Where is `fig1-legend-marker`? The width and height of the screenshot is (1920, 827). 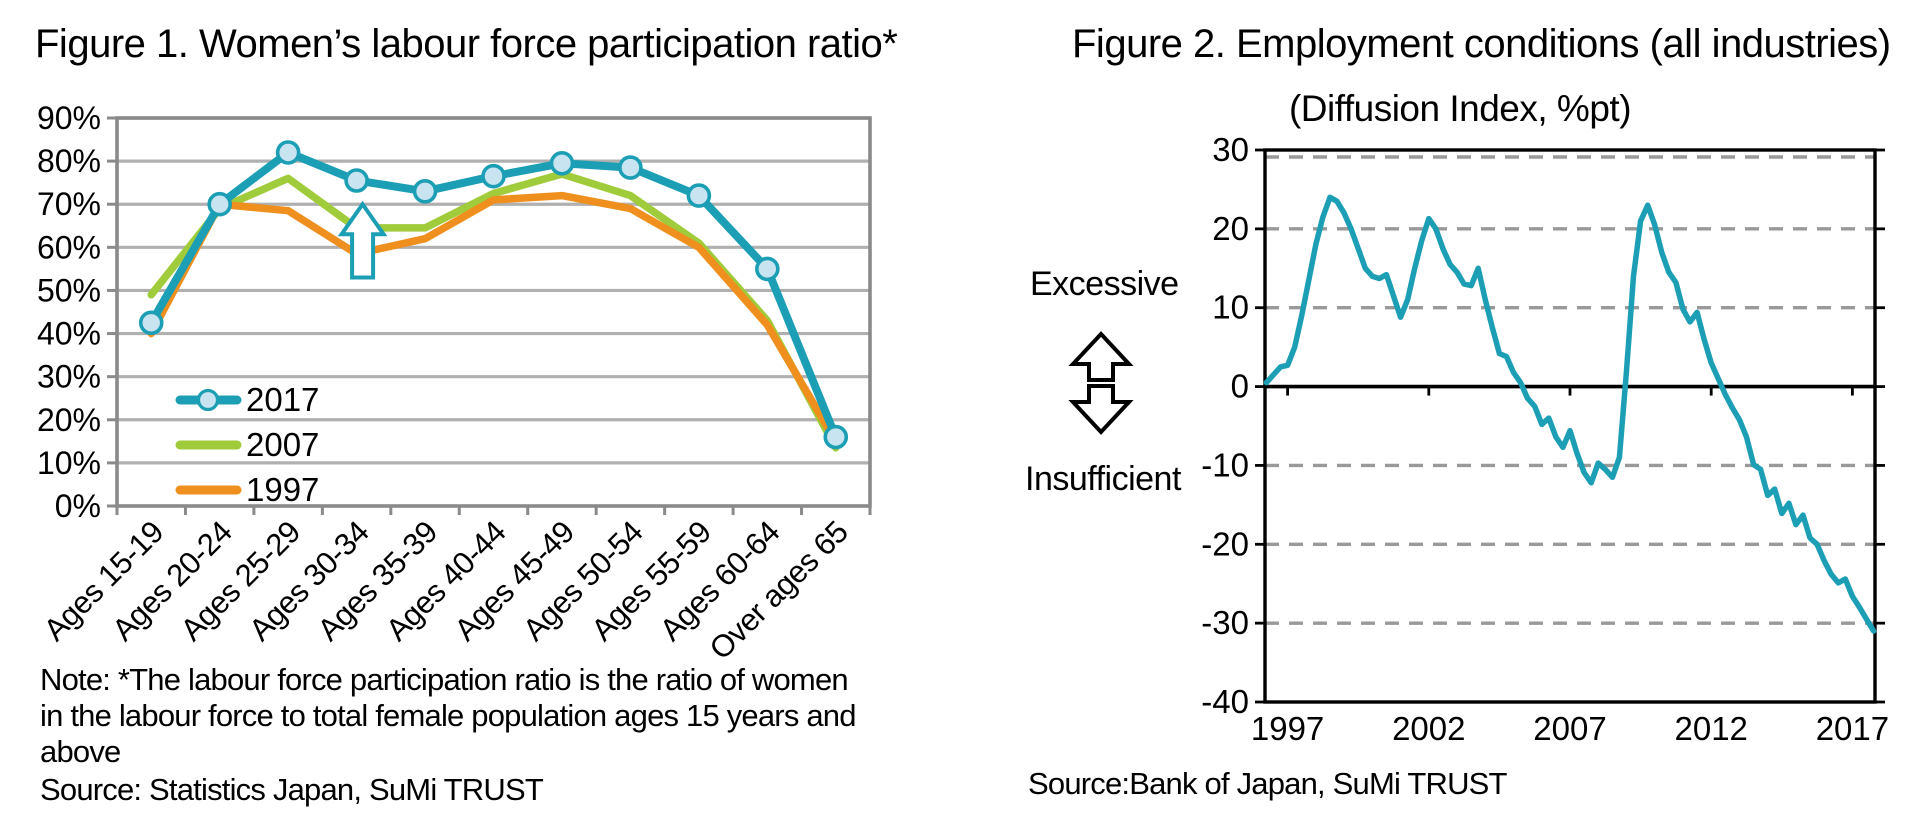 fig1-legend-marker is located at coordinates (208, 400).